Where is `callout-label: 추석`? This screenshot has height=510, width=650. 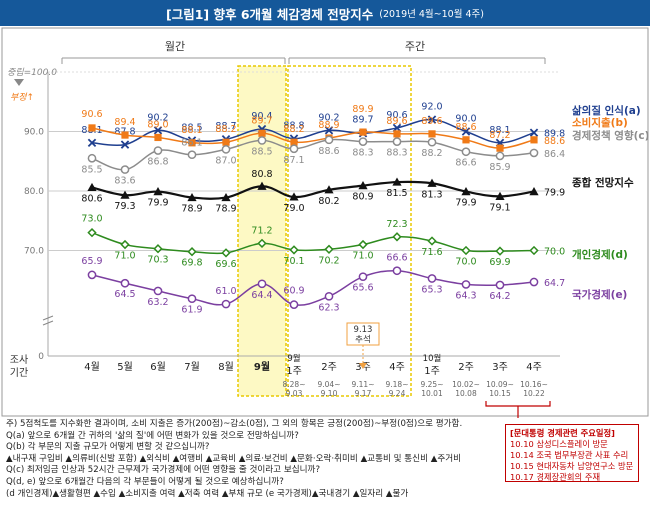 callout-label: 추석 is located at coordinates (363, 339).